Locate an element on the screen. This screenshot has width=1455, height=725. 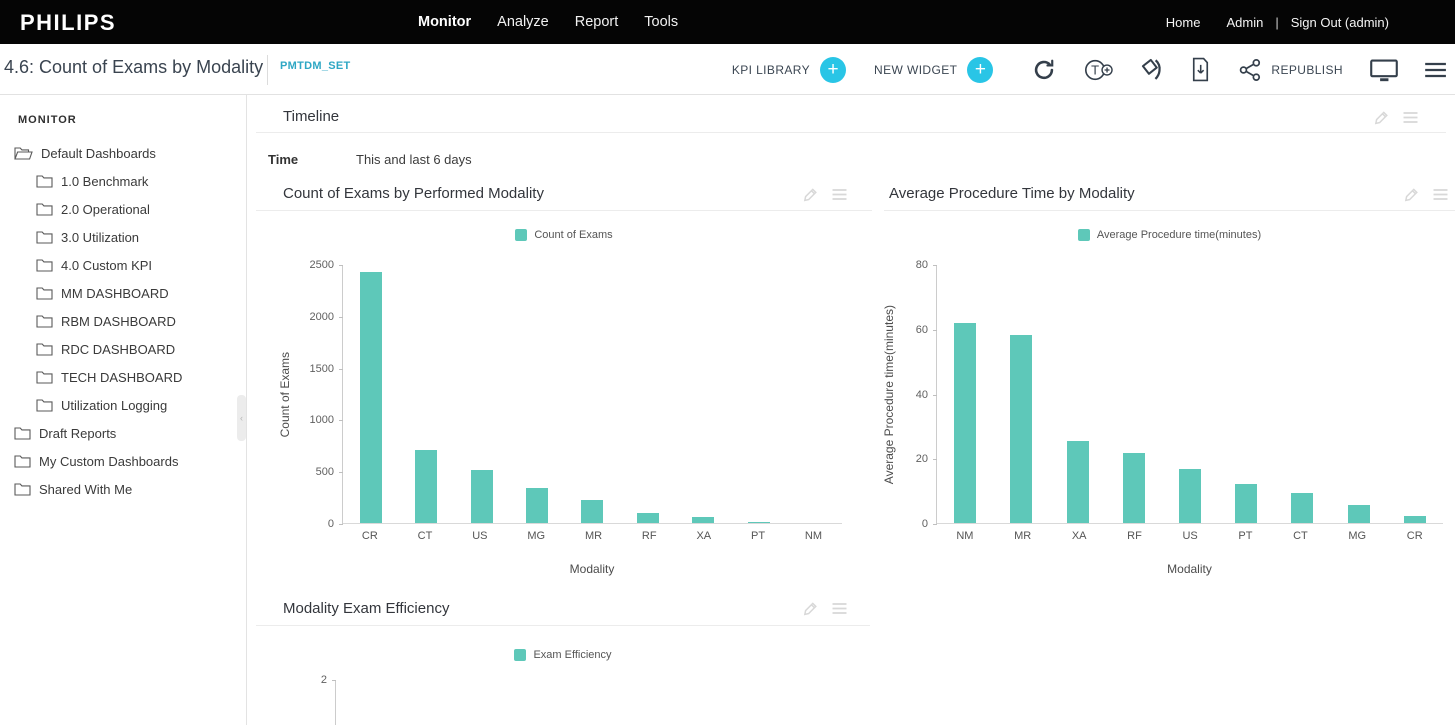
refresh-icon is located at coordinates (1044, 70).